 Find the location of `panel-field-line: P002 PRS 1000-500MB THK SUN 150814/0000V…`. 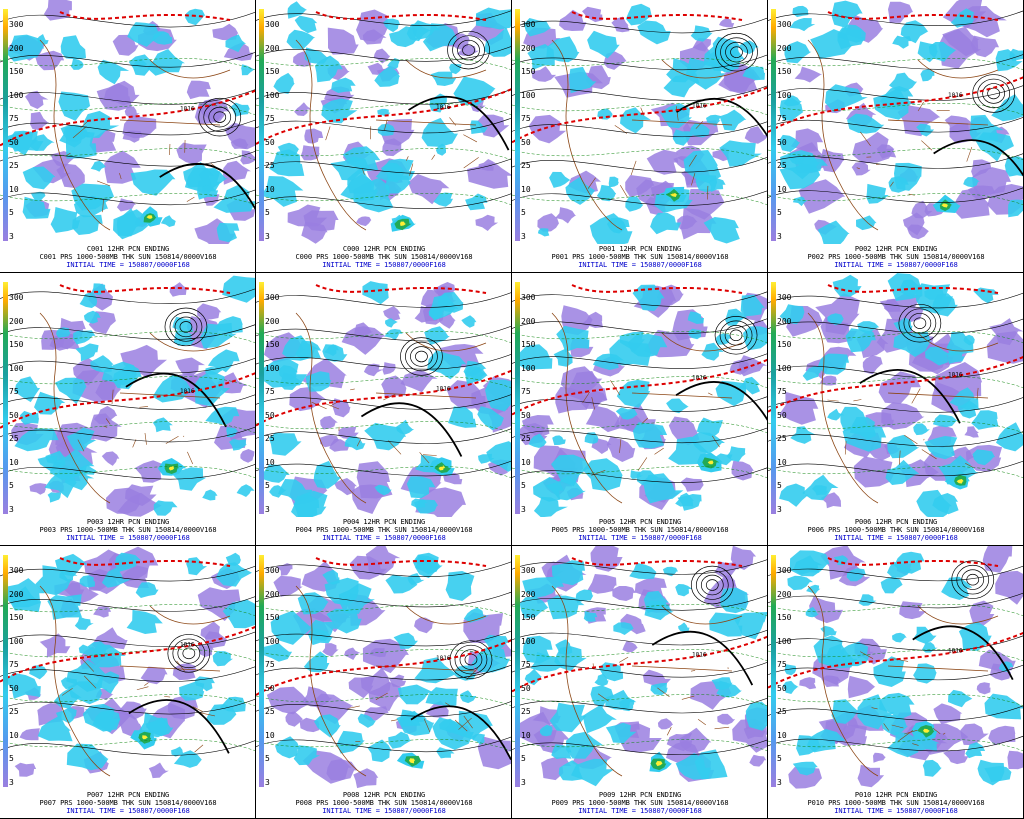

panel-field-line: P002 PRS 1000-500MB THK SUN 150814/0000V… is located at coordinates (896, 257).